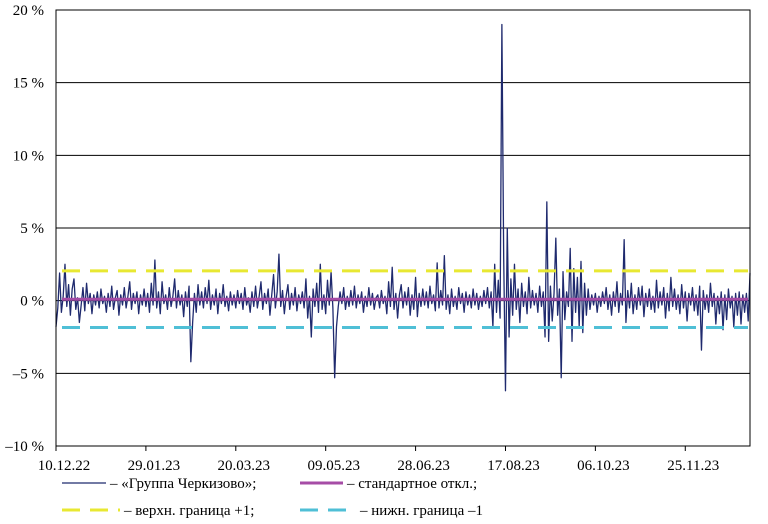 The height and width of the screenshot is (524, 768). Describe the element at coordinates (28, 84) in the screenshot. I see `y-tick-label: 15 %` at that location.